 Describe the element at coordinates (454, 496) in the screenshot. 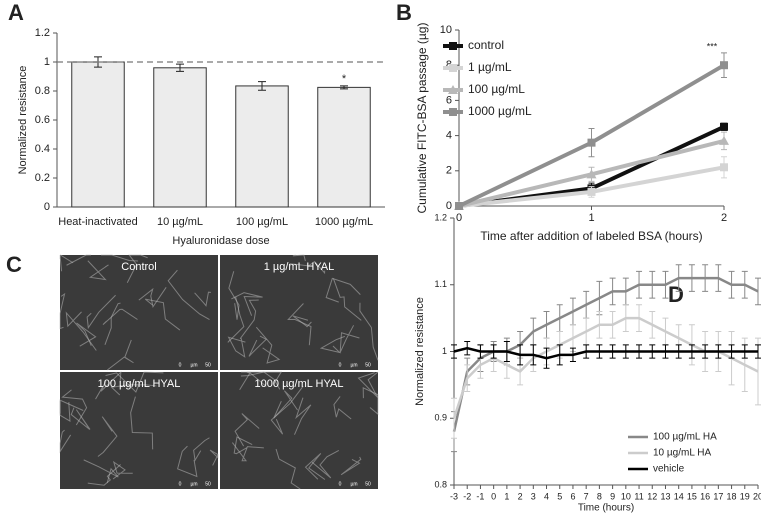

I see `x-tick-label: -3` at that location.